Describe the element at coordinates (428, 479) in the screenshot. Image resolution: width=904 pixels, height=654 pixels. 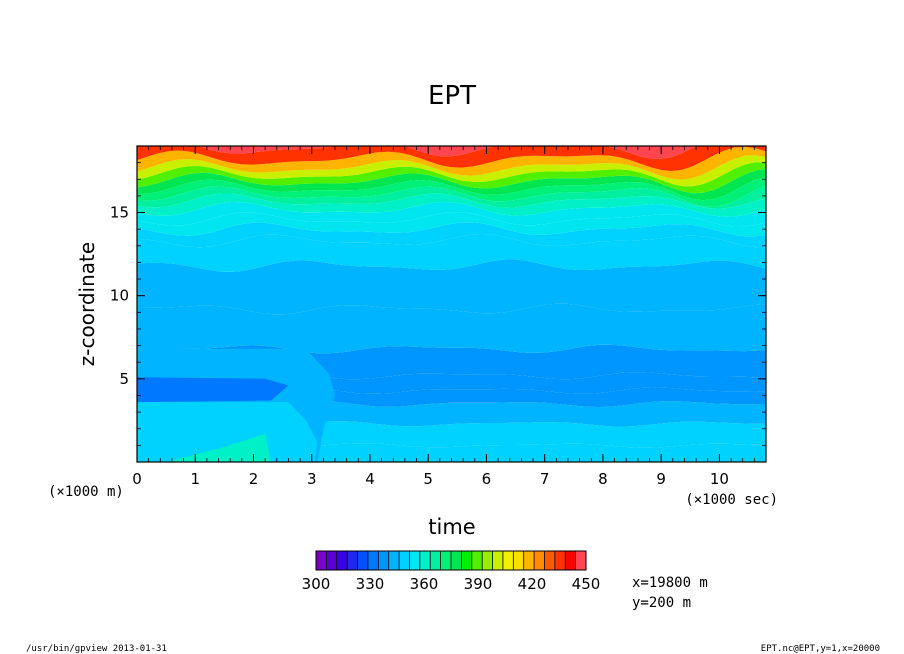
I see `x-tick-label: 5` at that location.